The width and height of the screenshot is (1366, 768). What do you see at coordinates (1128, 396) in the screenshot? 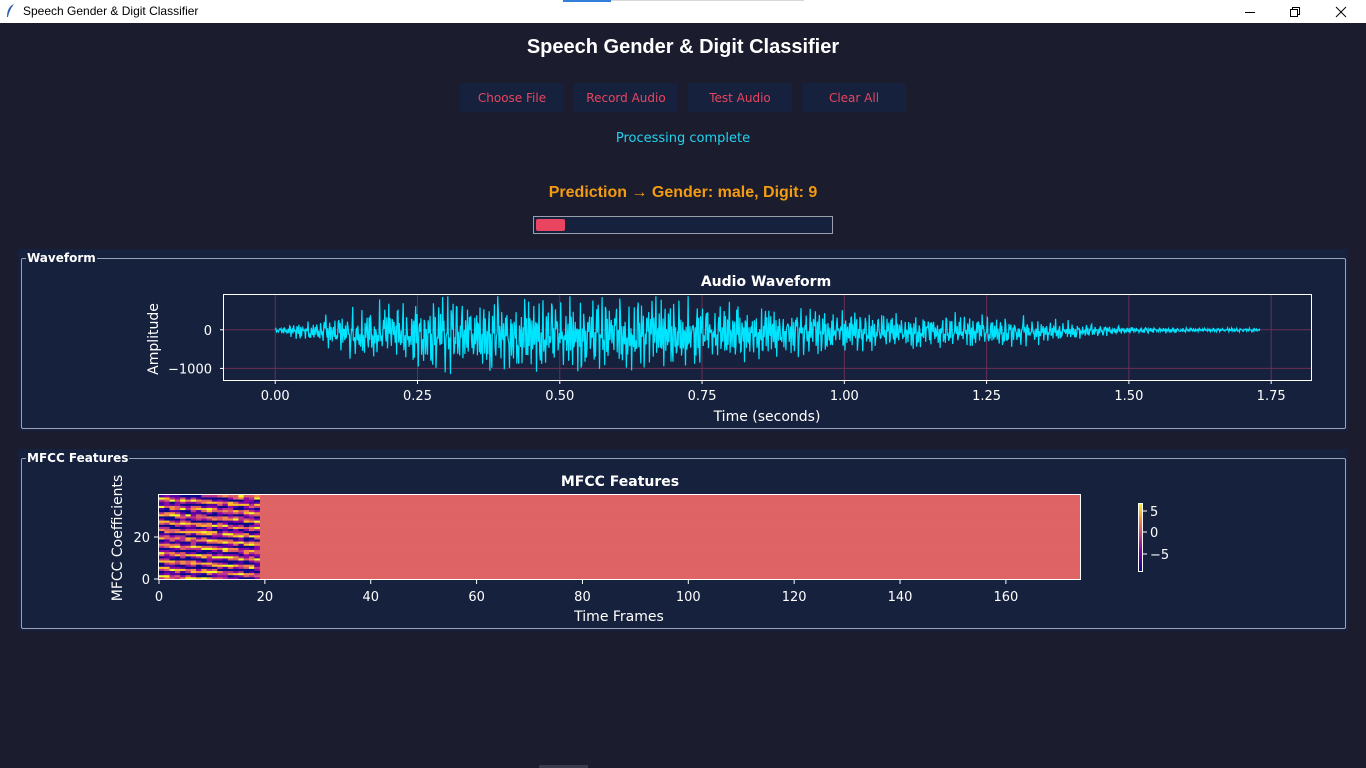
I see `waveform-xtick-label: 1.50` at bounding box center [1128, 396].